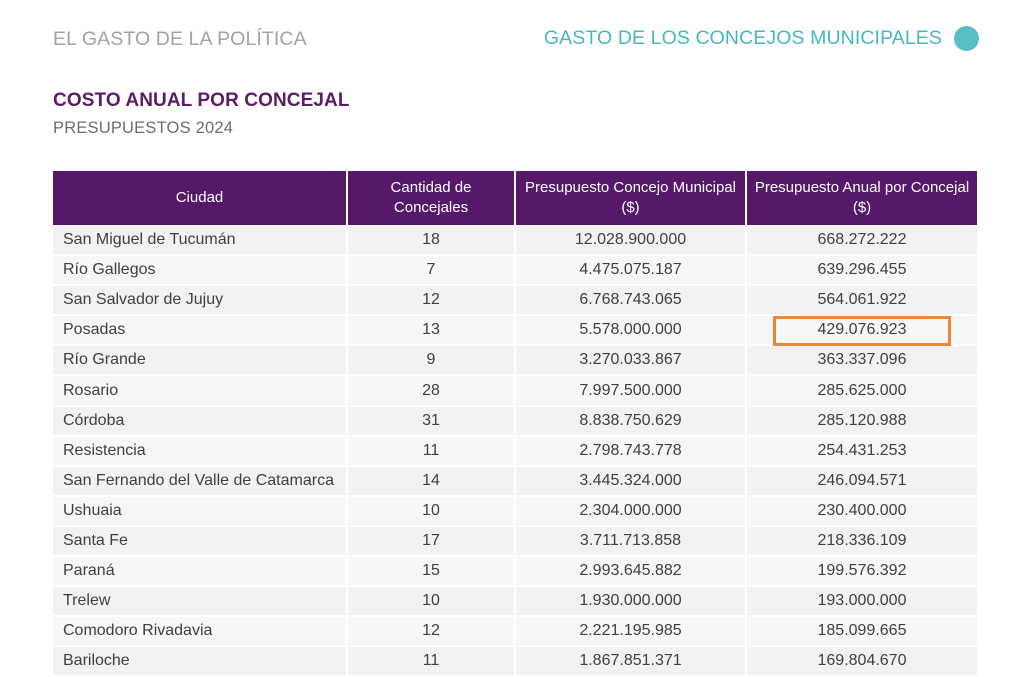  What do you see at coordinates (861, 602) in the screenshot?
I see `cell-per-councilor: 193.000.000` at bounding box center [861, 602].